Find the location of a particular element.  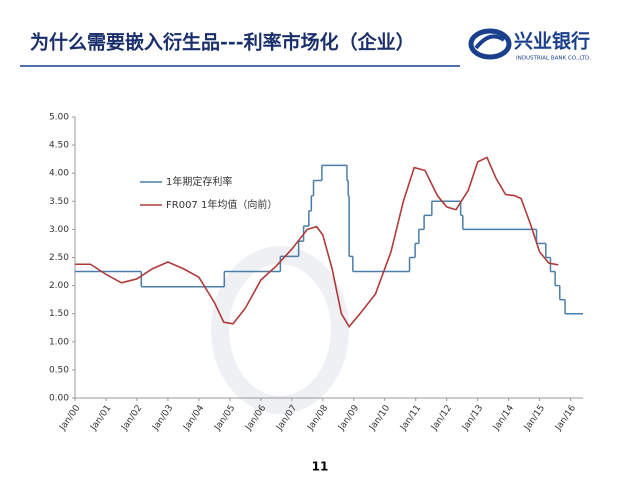

x-tick-label: Jan/12 is located at coordinates (441, 418).